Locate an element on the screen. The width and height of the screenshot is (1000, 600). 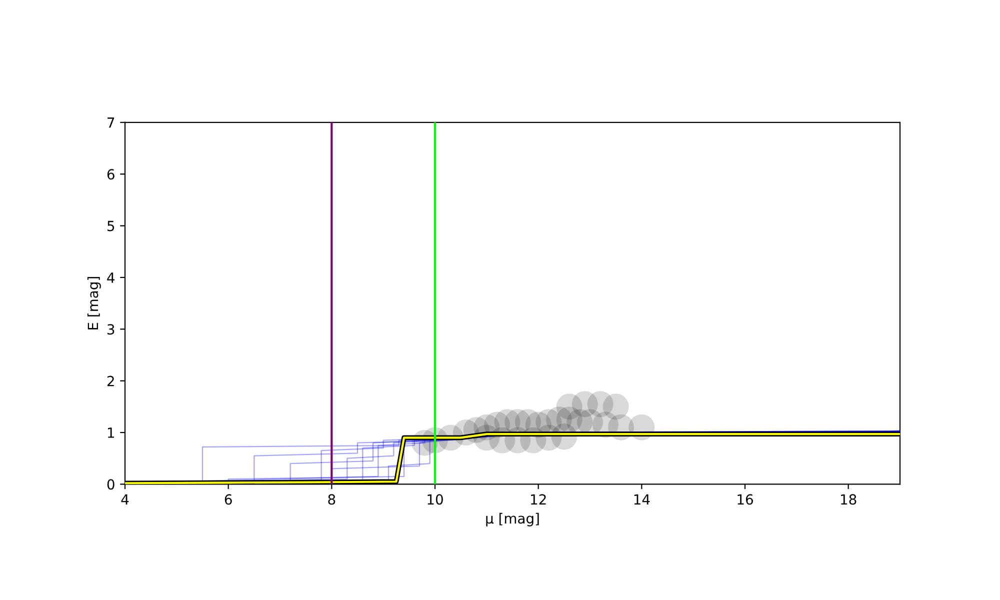
y-tick-label: 0 is located at coordinates (110, 484).